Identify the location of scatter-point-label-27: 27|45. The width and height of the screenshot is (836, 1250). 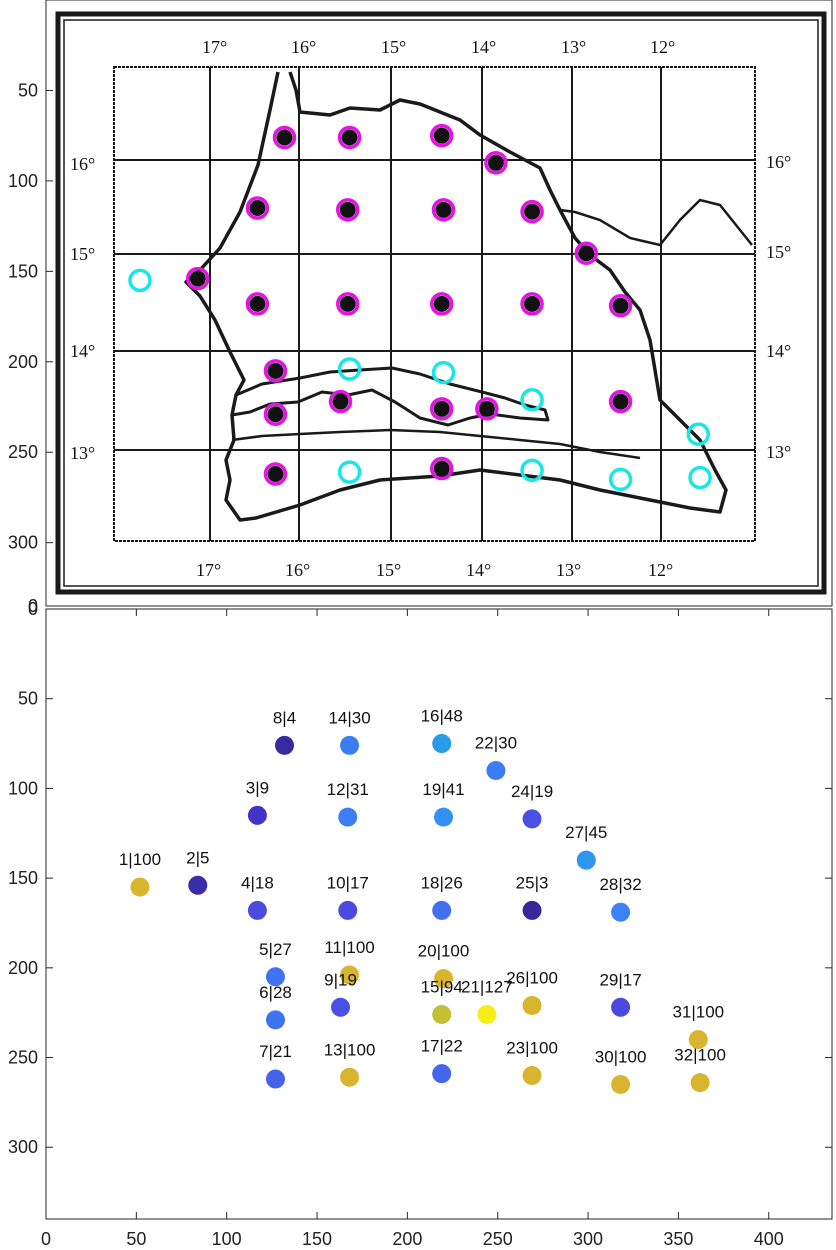
(586, 832).